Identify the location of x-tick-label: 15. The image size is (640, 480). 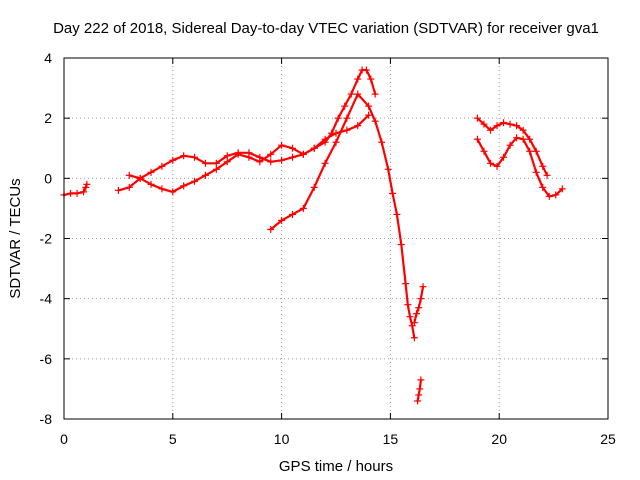
(391, 439).